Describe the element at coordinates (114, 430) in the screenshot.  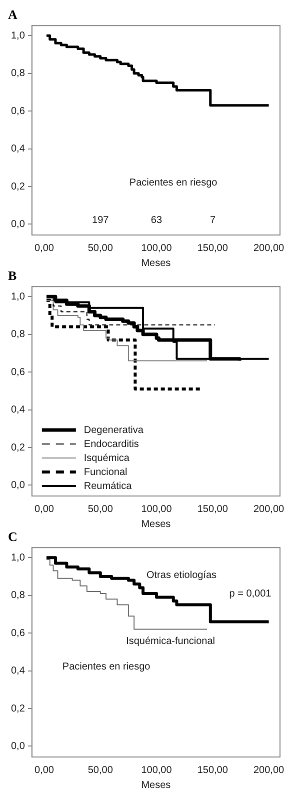
I see `legend-label: Degenerativa` at that location.